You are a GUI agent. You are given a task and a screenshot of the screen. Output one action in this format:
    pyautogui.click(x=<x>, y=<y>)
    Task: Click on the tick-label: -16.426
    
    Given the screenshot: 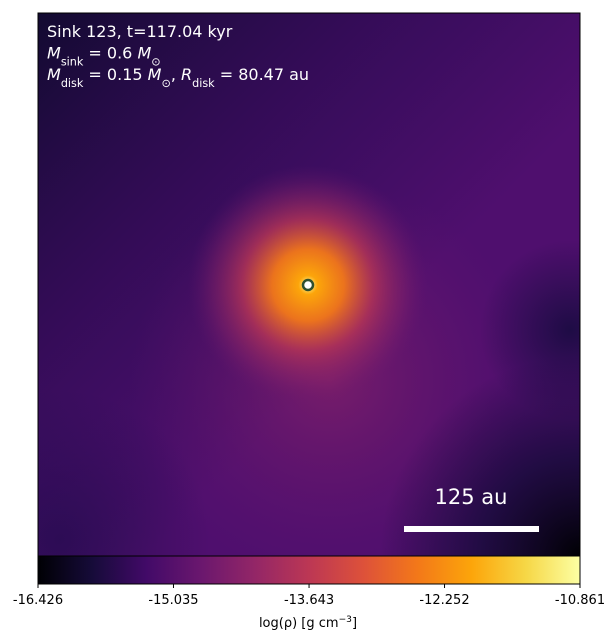 What is the action you would take?
    pyautogui.click(x=38, y=600)
    